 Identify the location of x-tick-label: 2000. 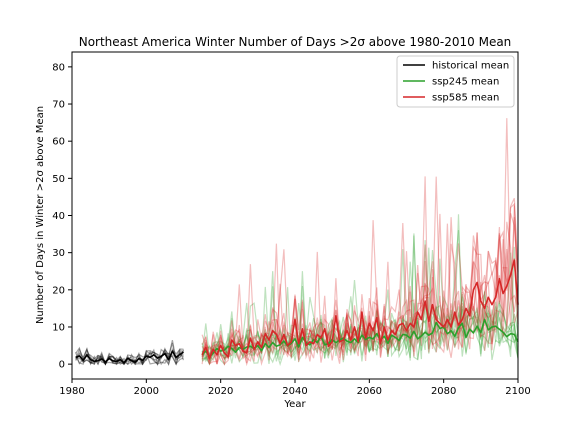
(146, 391).